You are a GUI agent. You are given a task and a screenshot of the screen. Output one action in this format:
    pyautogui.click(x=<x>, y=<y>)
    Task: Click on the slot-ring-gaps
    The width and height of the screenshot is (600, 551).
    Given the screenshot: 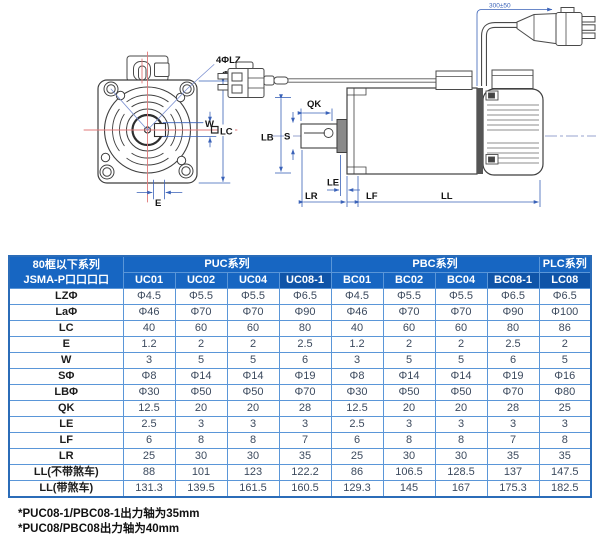 What is the action you would take?
    pyautogui.click(x=147, y=130)
    